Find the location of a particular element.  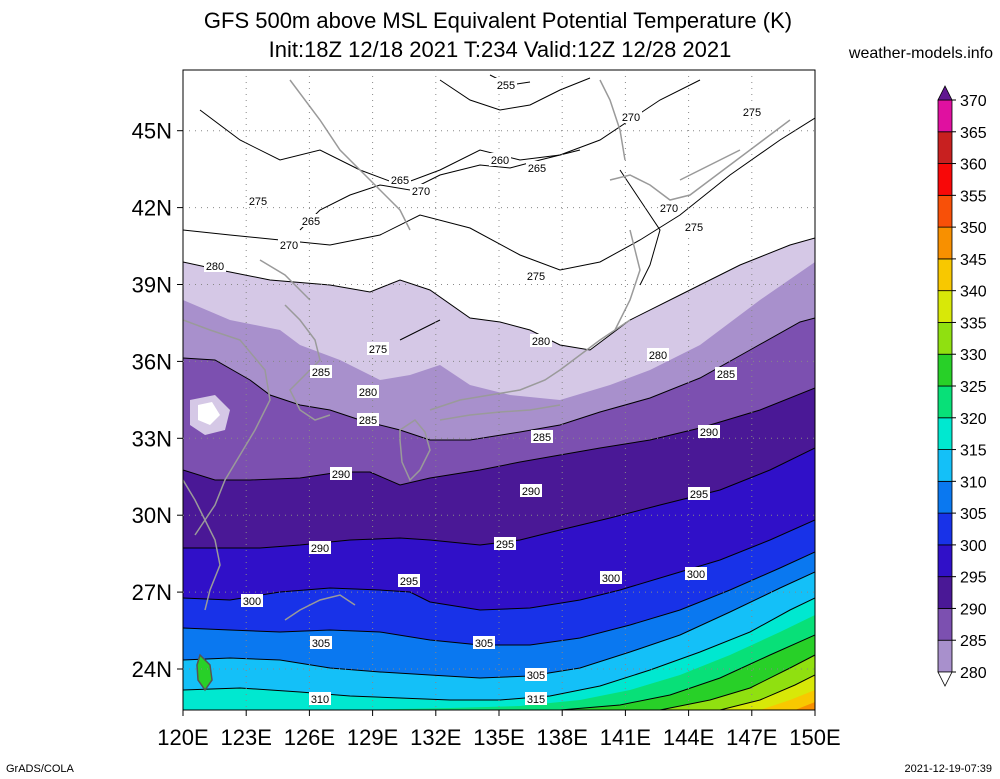

colorbar-label: 280 is located at coordinates (973, 673).